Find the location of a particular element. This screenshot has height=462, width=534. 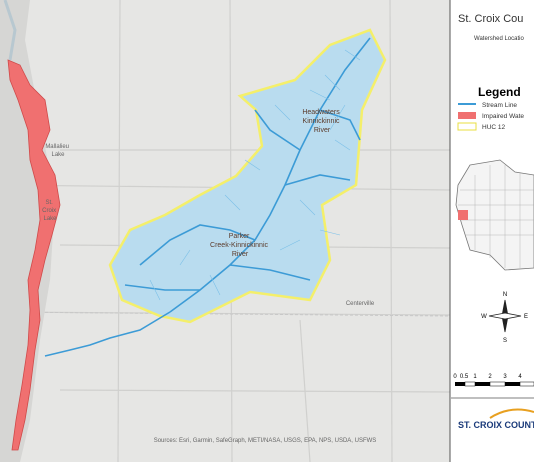

watershed-label: Headwaters Kinnickinnic River is located at coordinates (321, 121).